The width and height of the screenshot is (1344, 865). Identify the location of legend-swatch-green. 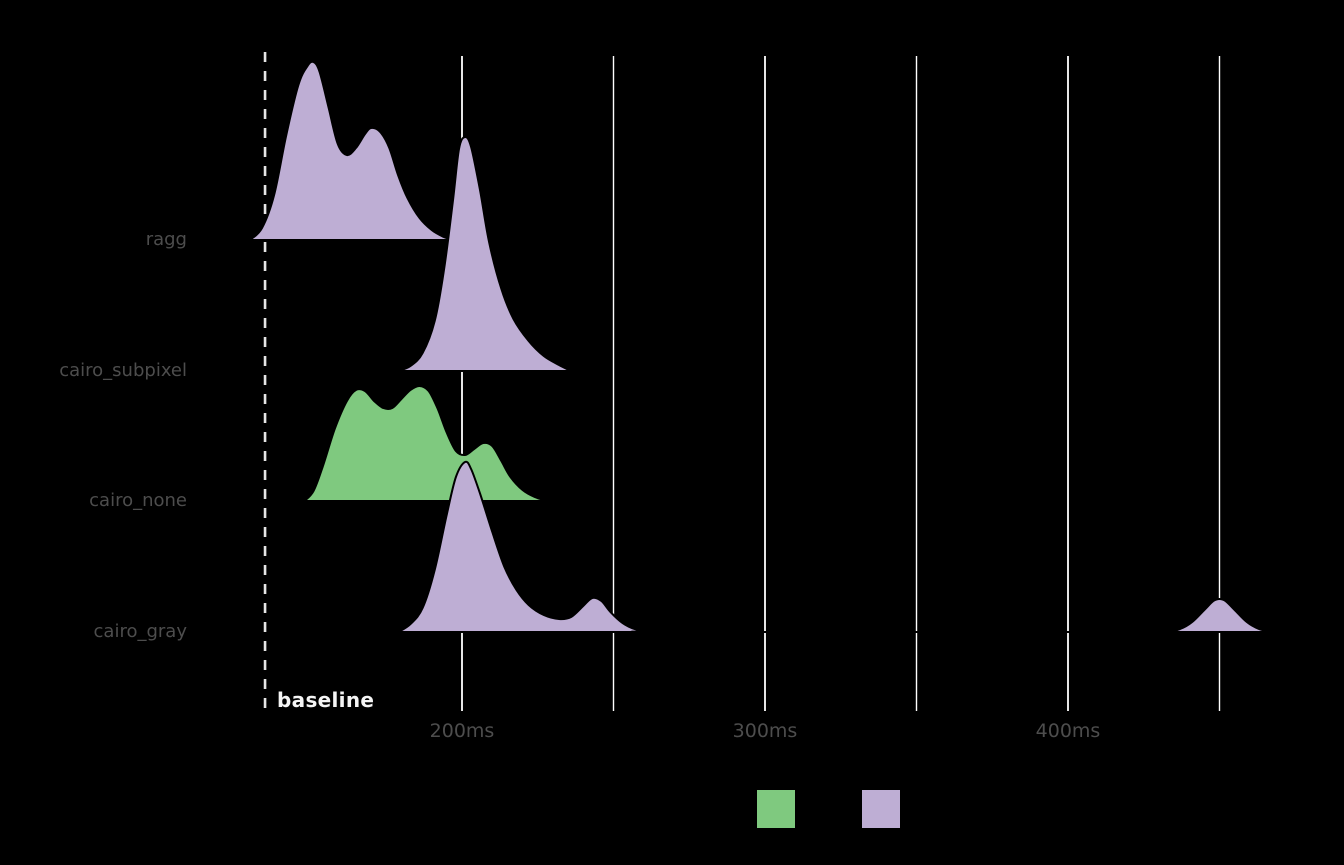
(776, 809).